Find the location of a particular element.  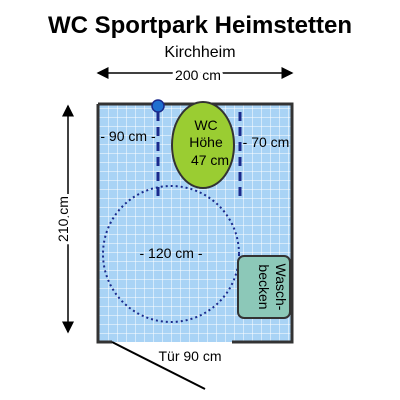

door-label: Tür 90 cm is located at coordinates (189, 356).